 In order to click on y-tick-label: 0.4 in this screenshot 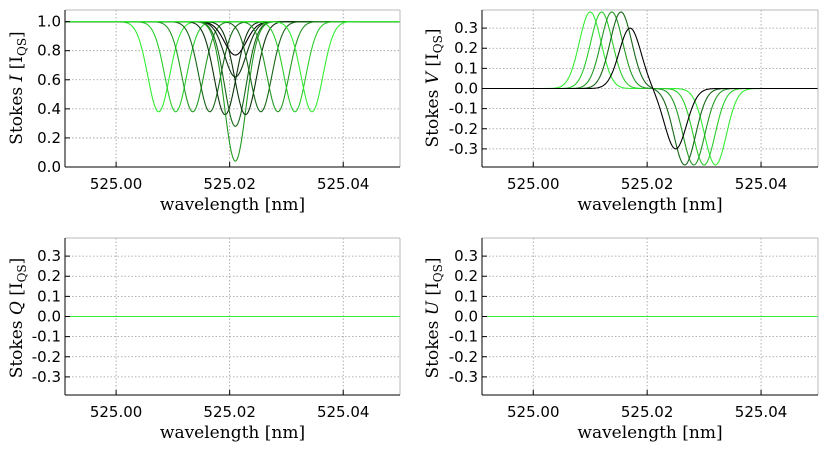, I will do `click(49, 109)`.